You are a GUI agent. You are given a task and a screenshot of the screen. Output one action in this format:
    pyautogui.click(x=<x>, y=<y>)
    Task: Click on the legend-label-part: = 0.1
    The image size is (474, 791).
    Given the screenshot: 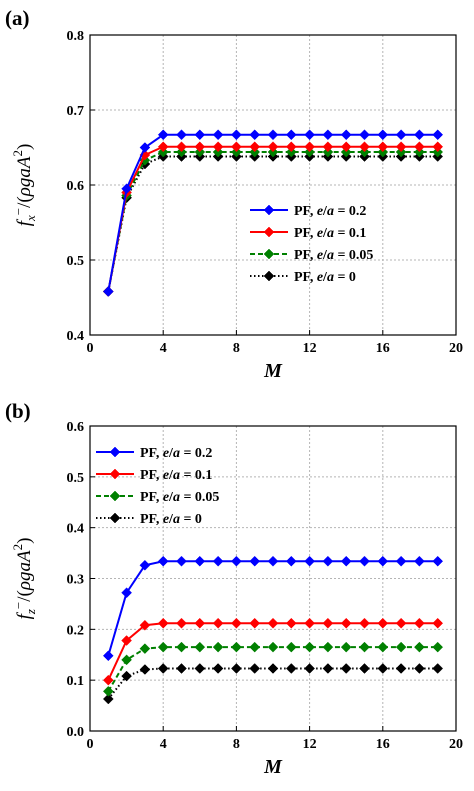 What is the action you would take?
    pyautogui.click(x=350, y=233)
    